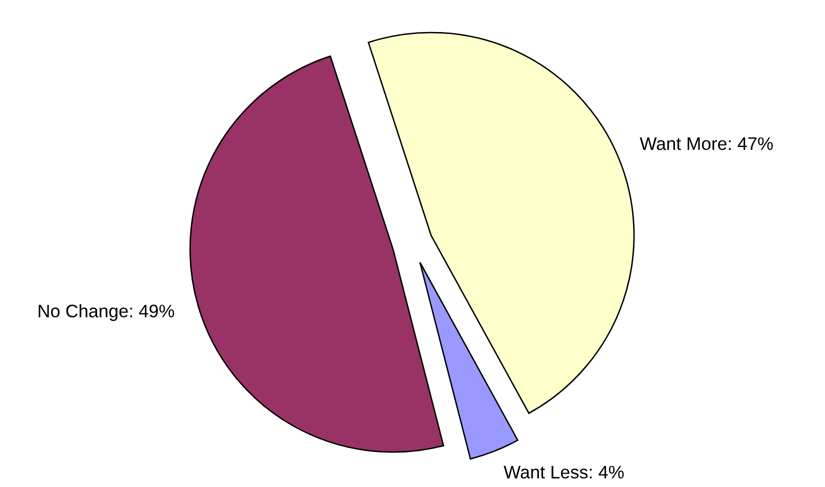 The height and width of the screenshot is (487, 825). I want to click on slice-label: Want More: 47%, so click(706, 143).